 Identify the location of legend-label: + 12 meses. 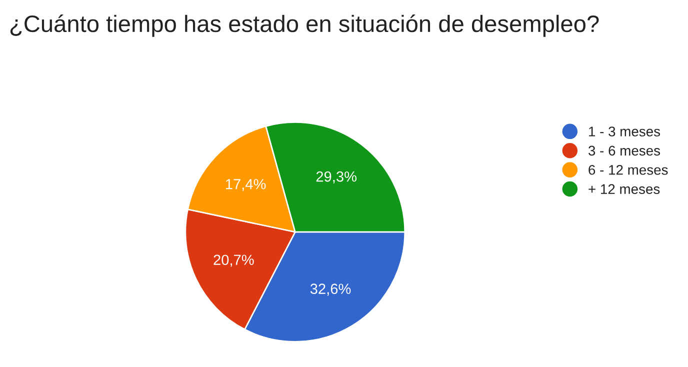
(624, 189).